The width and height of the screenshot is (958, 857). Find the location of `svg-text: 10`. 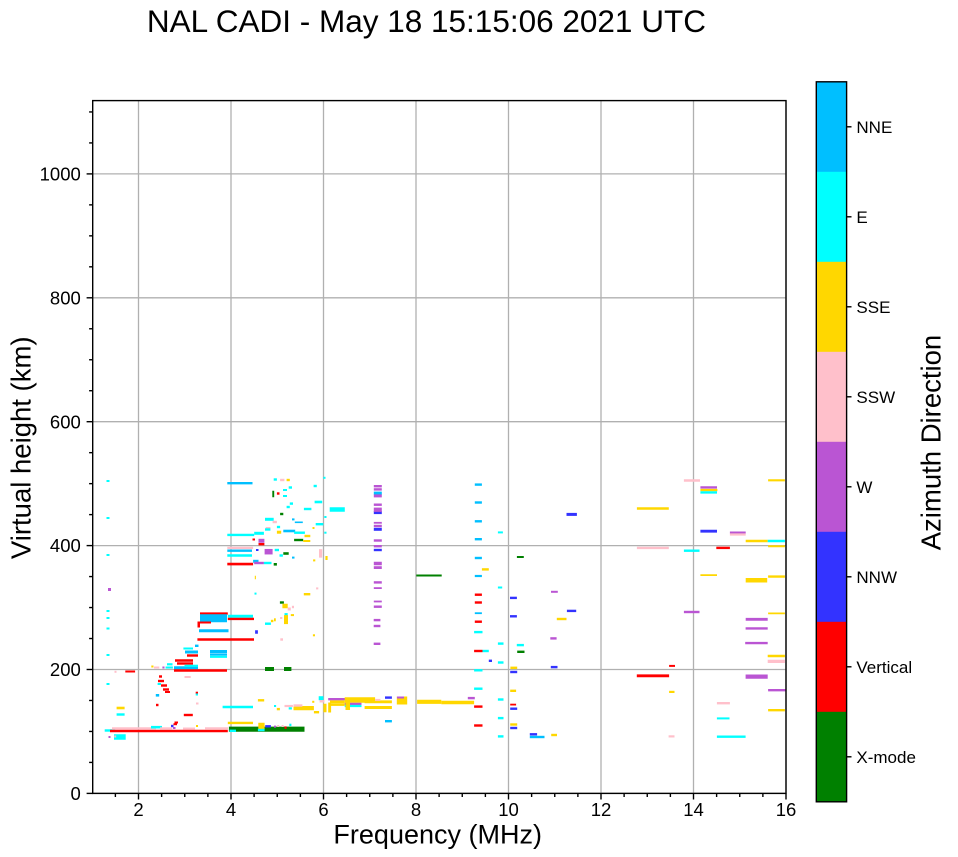

svg-text: 10 is located at coordinates (508, 809).